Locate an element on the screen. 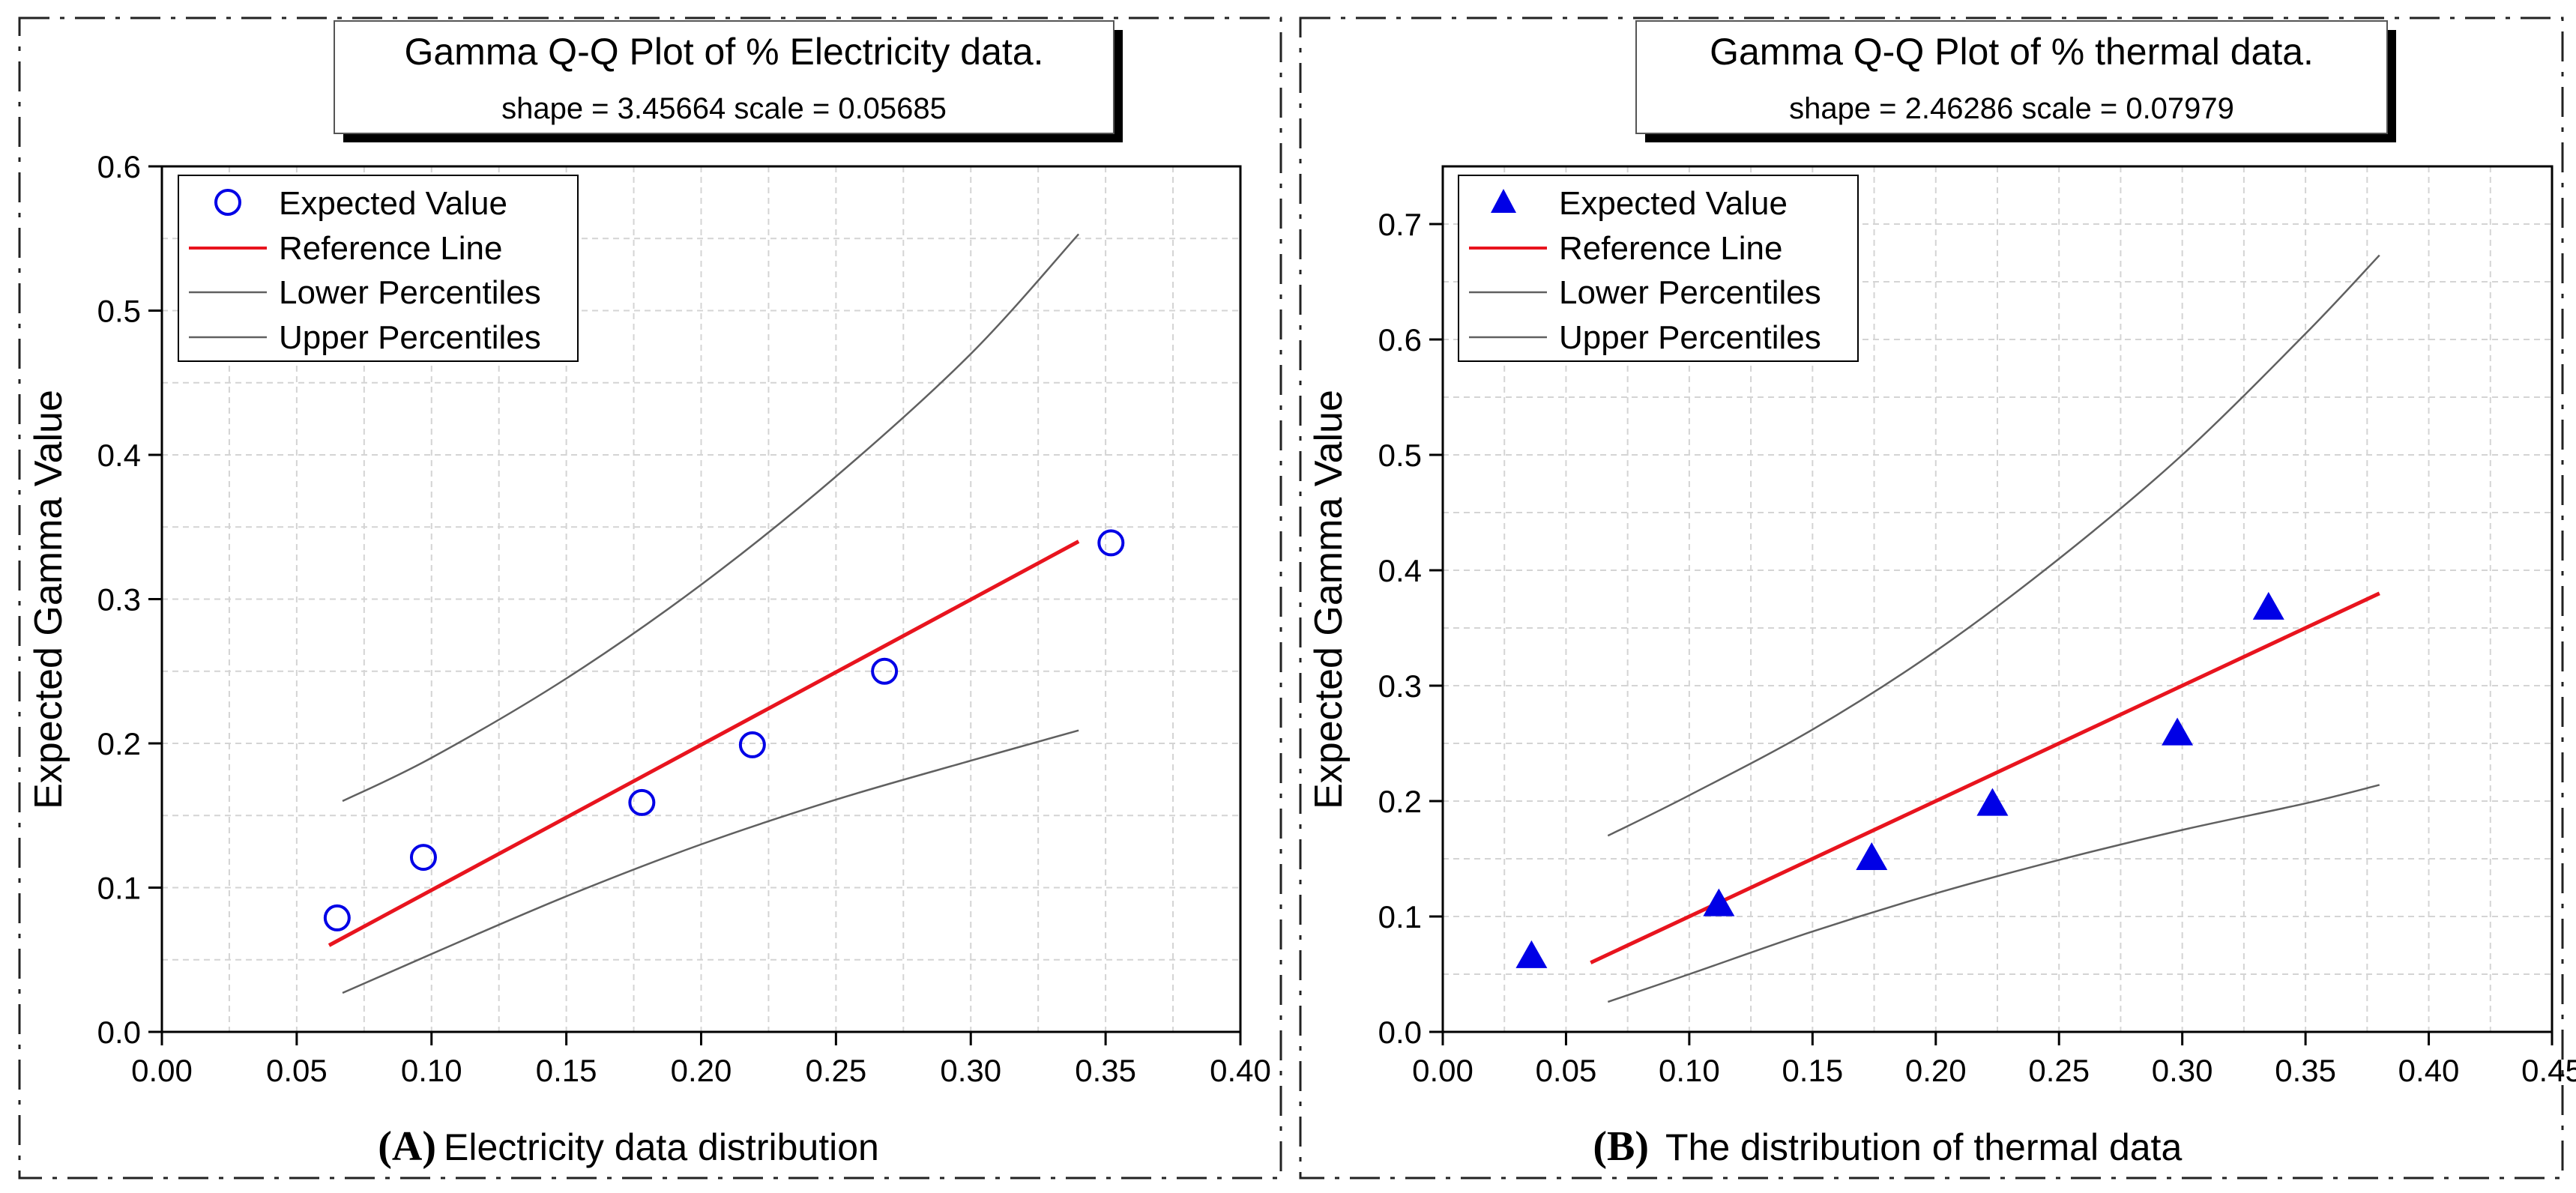 The image size is (2576, 1193). panel-letter: (A) is located at coordinates (407, 1146).